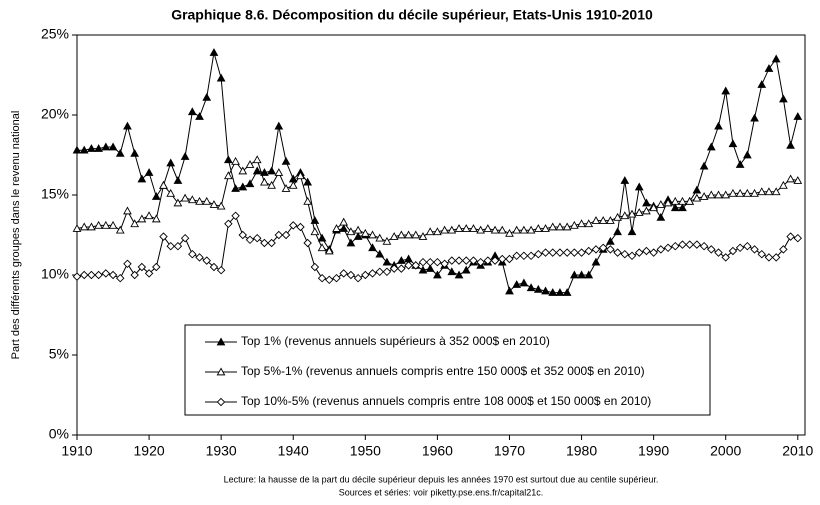 Image resolution: width=820 pixels, height=505 pixels. What do you see at coordinates (221, 451) in the screenshot?
I see `x-tick-label: 1930` at bounding box center [221, 451].